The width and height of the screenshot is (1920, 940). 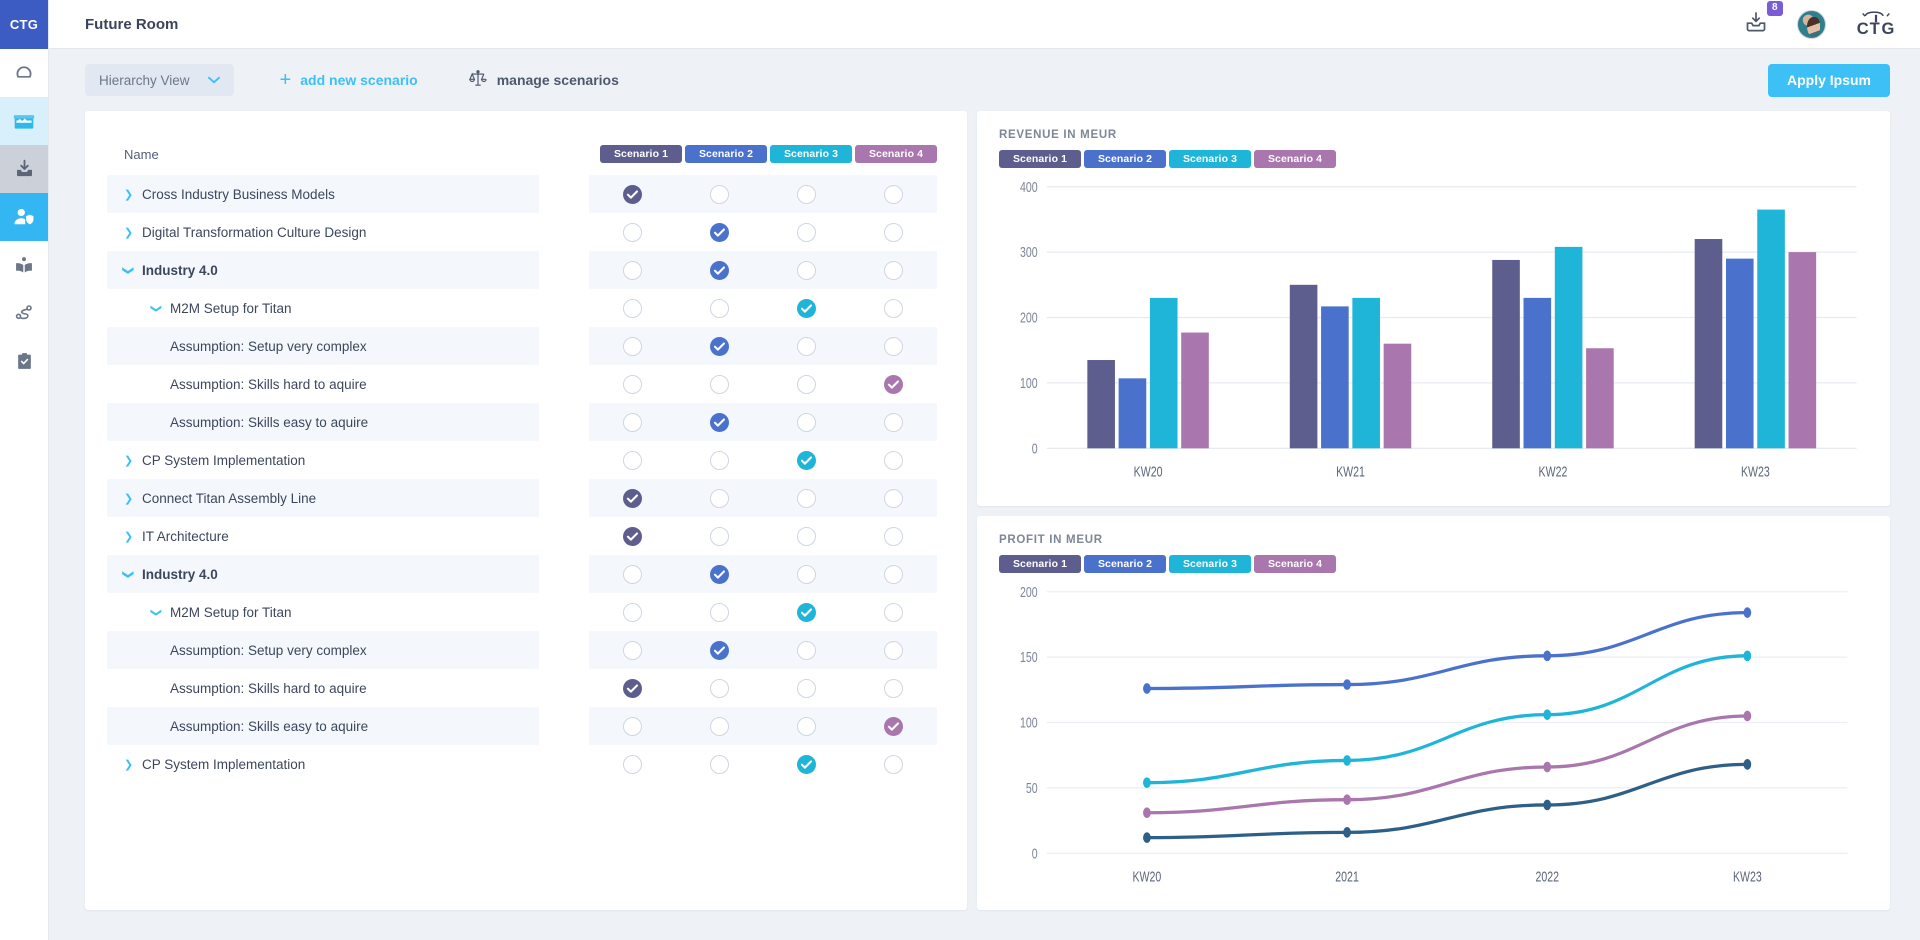 I want to click on revenue-legend-item-3: Scenario 3, so click(x=1210, y=159).